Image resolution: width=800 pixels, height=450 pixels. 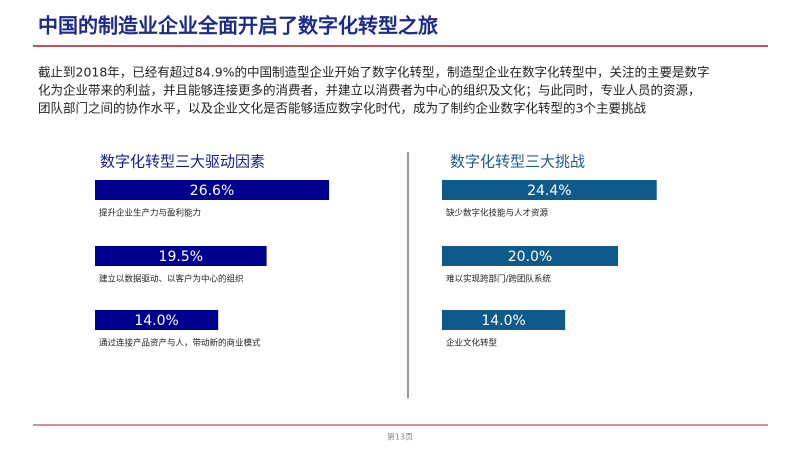 What do you see at coordinates (498, 279) in the screenshot?
I see `category-label: 难以实现跨部门/跨团队系统` at bounding box center [498, 279].